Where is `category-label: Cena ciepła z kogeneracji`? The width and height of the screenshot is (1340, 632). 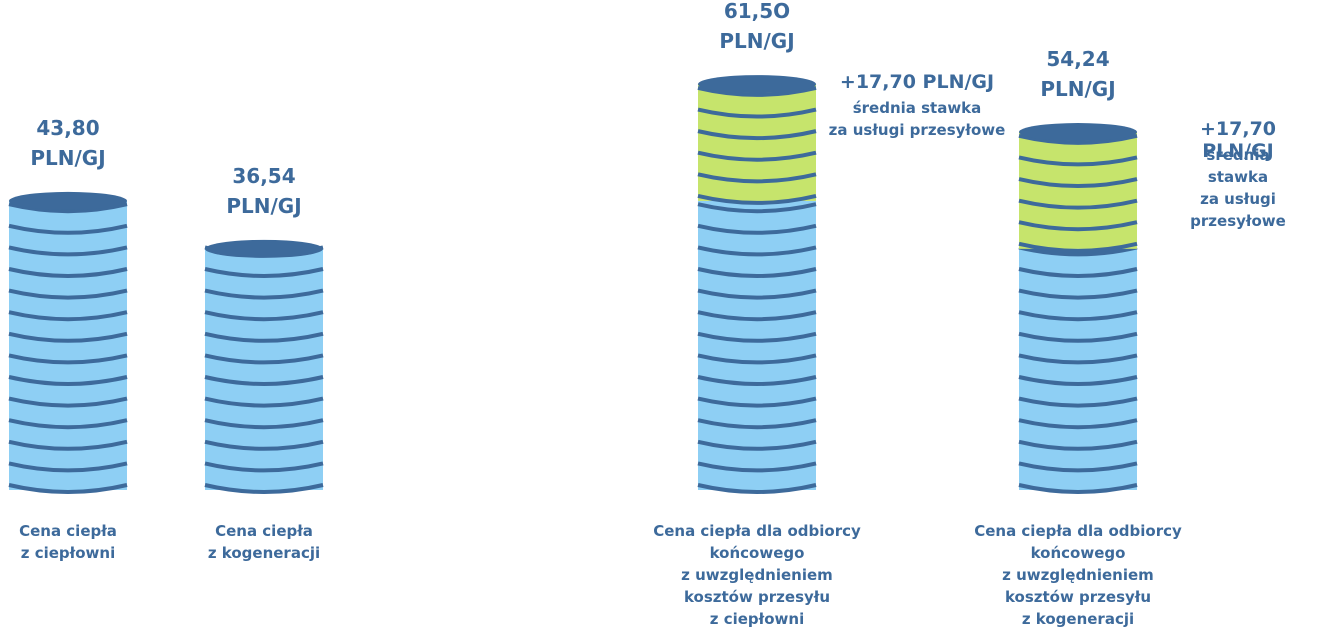
category-label: Cena ciepła z kogeneracji is located at coordinates (264, 542).